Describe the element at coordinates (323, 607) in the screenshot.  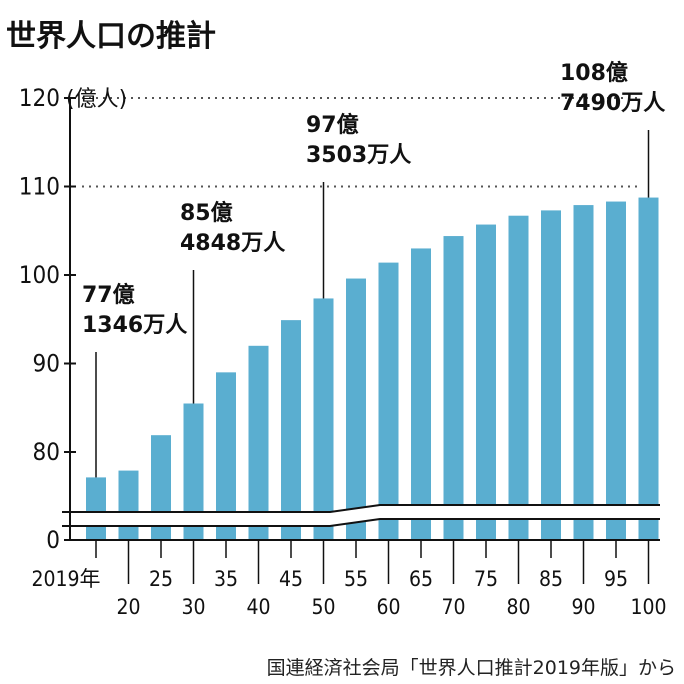
I see `x-tick-label: 50` at that location.